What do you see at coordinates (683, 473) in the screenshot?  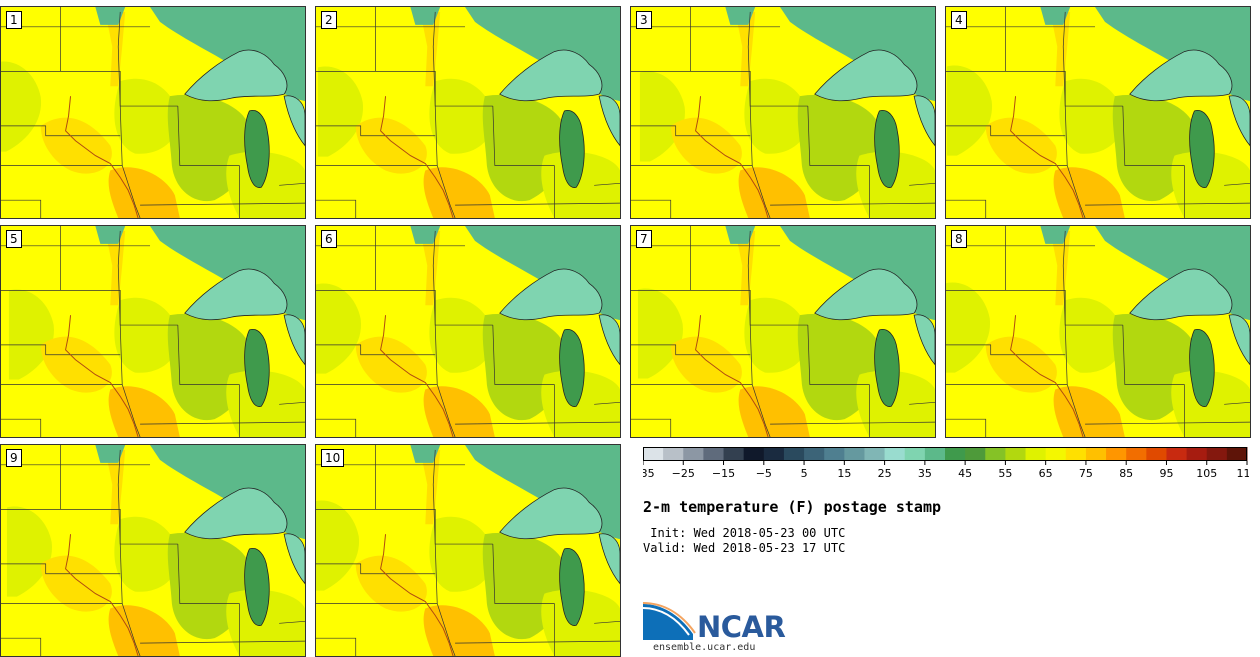 I see `colorbar-tick-label: −25` at bounding box center [683, 473].